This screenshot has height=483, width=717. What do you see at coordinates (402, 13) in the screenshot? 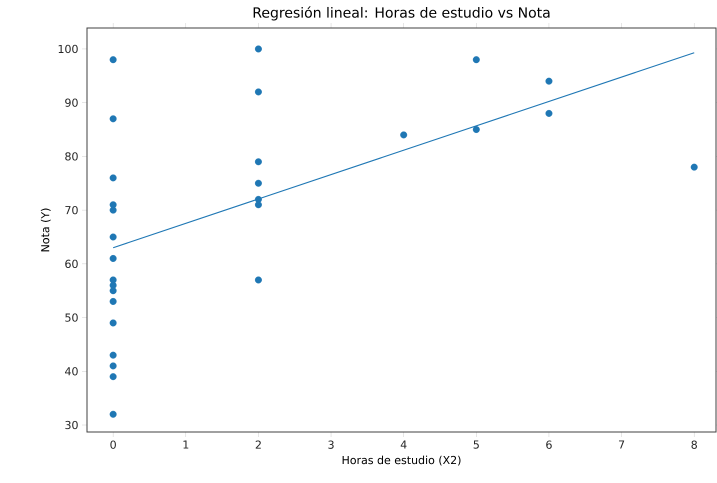
I see `chart-title: Regresión lineal: Horas de estudio vs Nota` at bounding box center [402, 13].